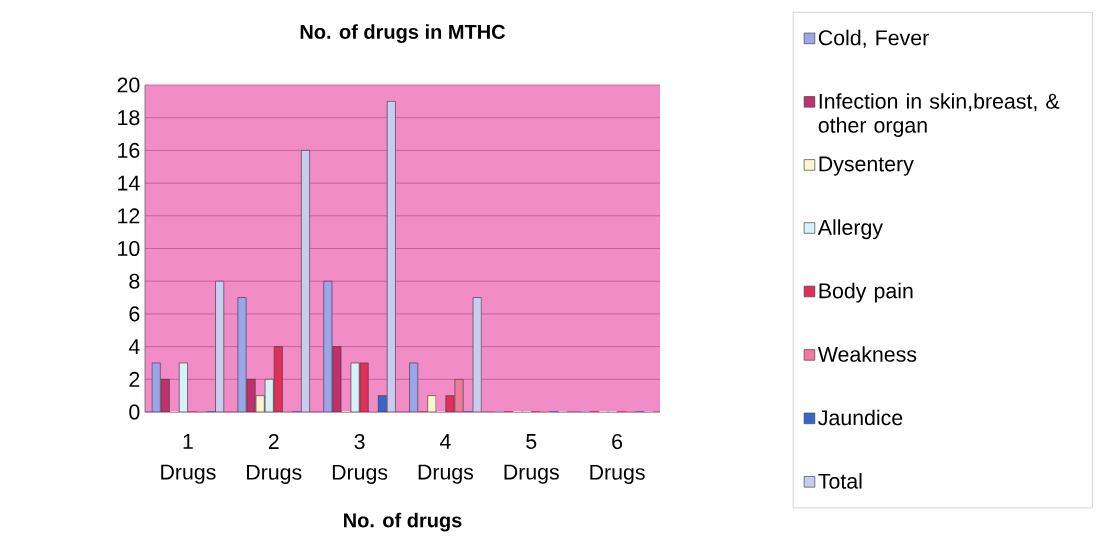  What do you see at coordinates (403, 33) in the screenshot?
I see `chart-title: No. of drugs in MTHC` at bounding box center [403, 33].